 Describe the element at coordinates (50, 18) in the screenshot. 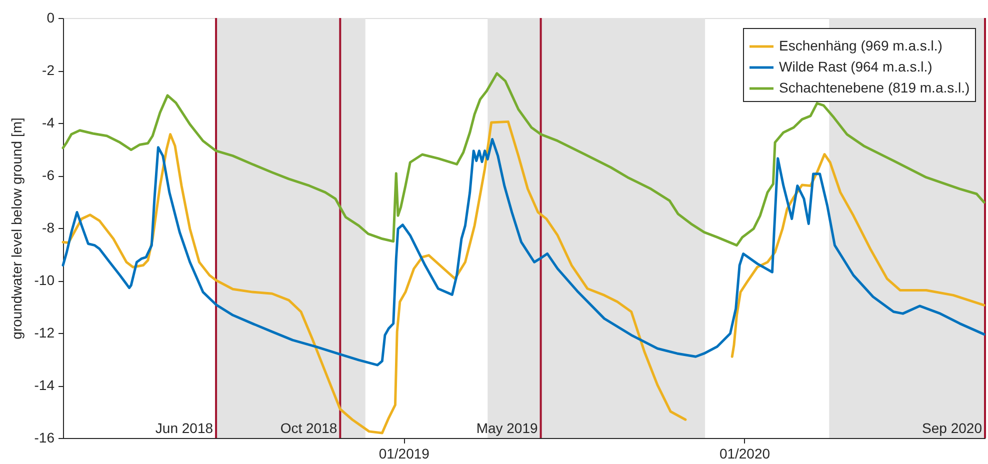

I see `y-tick-label: 0` at that location.